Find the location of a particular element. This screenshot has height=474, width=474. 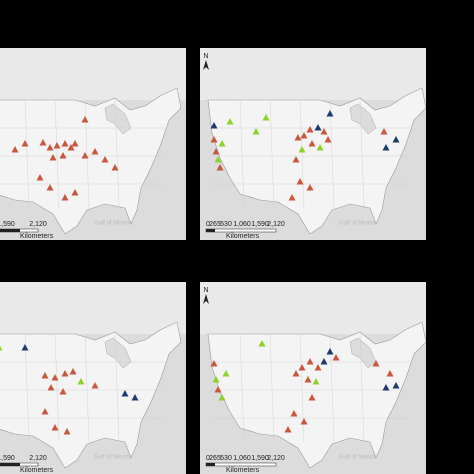

north-arrow is located at coordinates (206, 65).